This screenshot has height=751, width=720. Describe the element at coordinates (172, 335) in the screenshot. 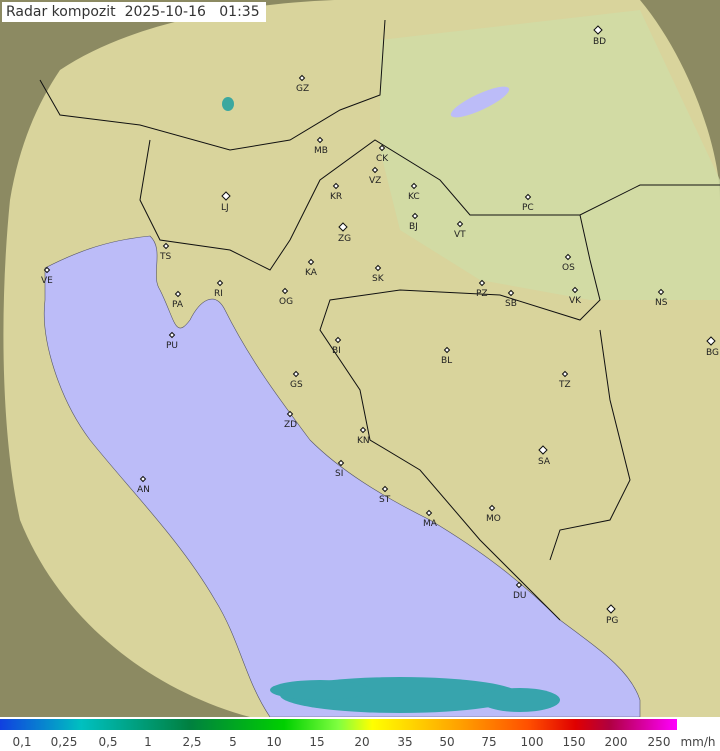

I see `city-marker-pu` at that location.